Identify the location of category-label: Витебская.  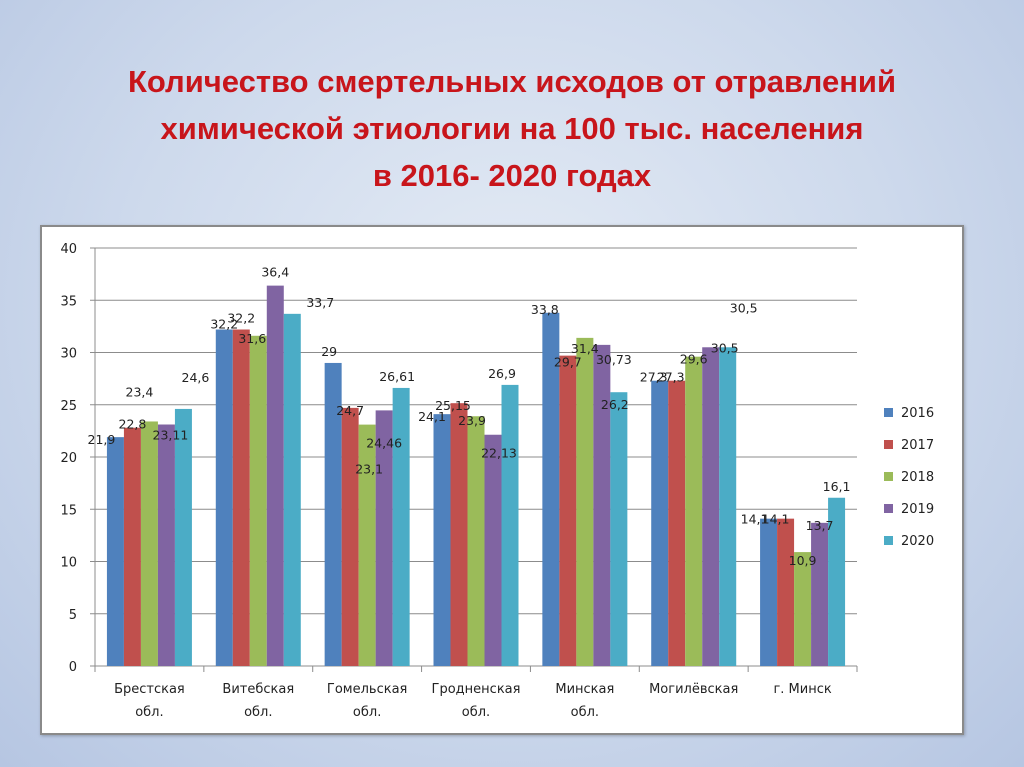
(258, 689).